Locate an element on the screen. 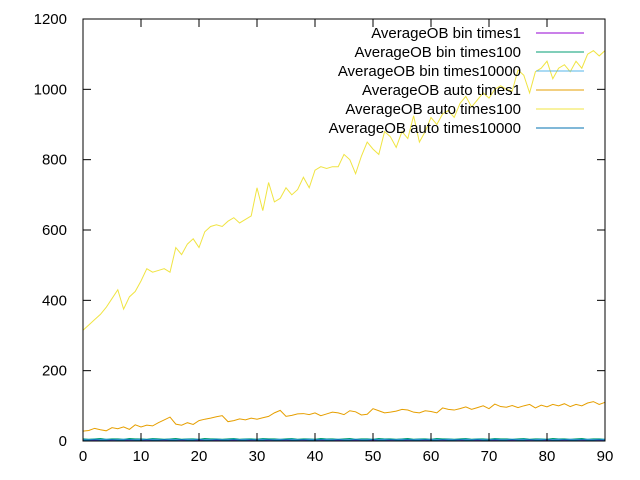  y-tick-label: 1000 is located at coordinates (50, 89).